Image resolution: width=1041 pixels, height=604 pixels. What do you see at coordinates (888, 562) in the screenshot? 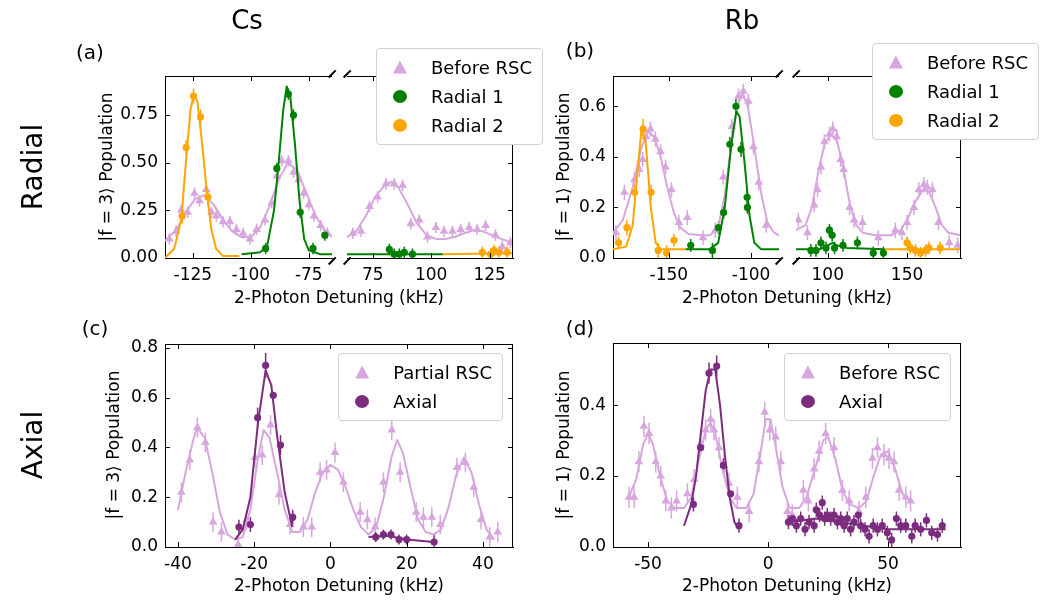
I see `x-tick-label: 50` at bounding box center [888, 562].